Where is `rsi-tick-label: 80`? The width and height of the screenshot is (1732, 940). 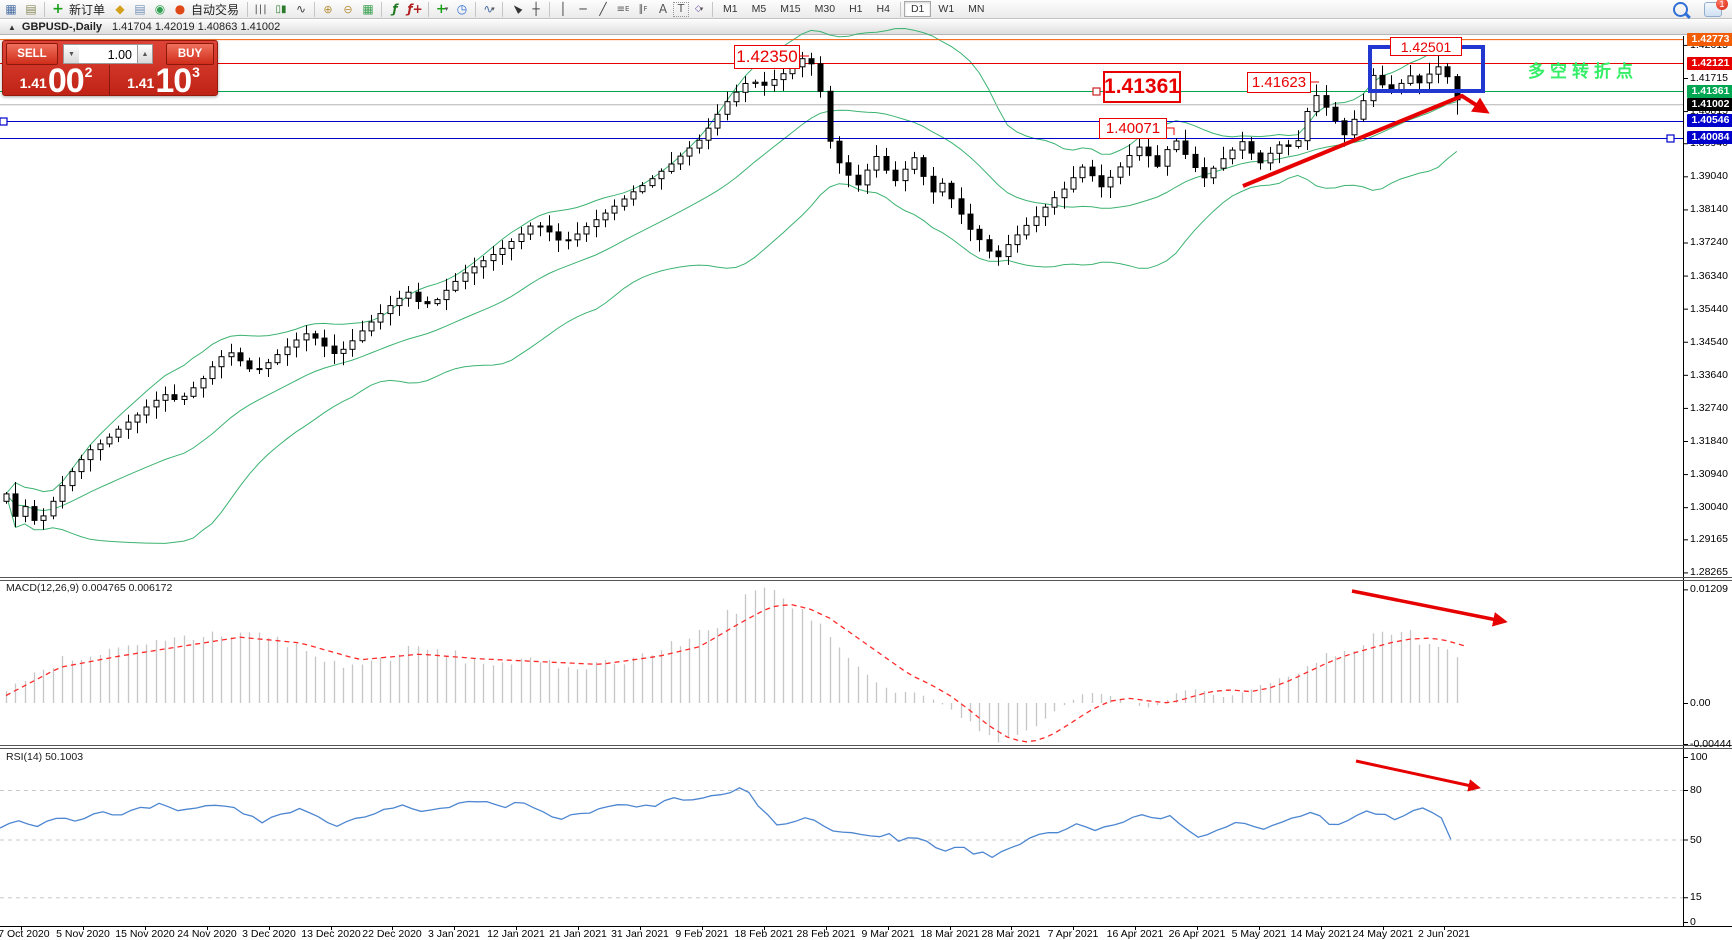 rsi-tick-label: 80 is located at coordinates (1696, 790).